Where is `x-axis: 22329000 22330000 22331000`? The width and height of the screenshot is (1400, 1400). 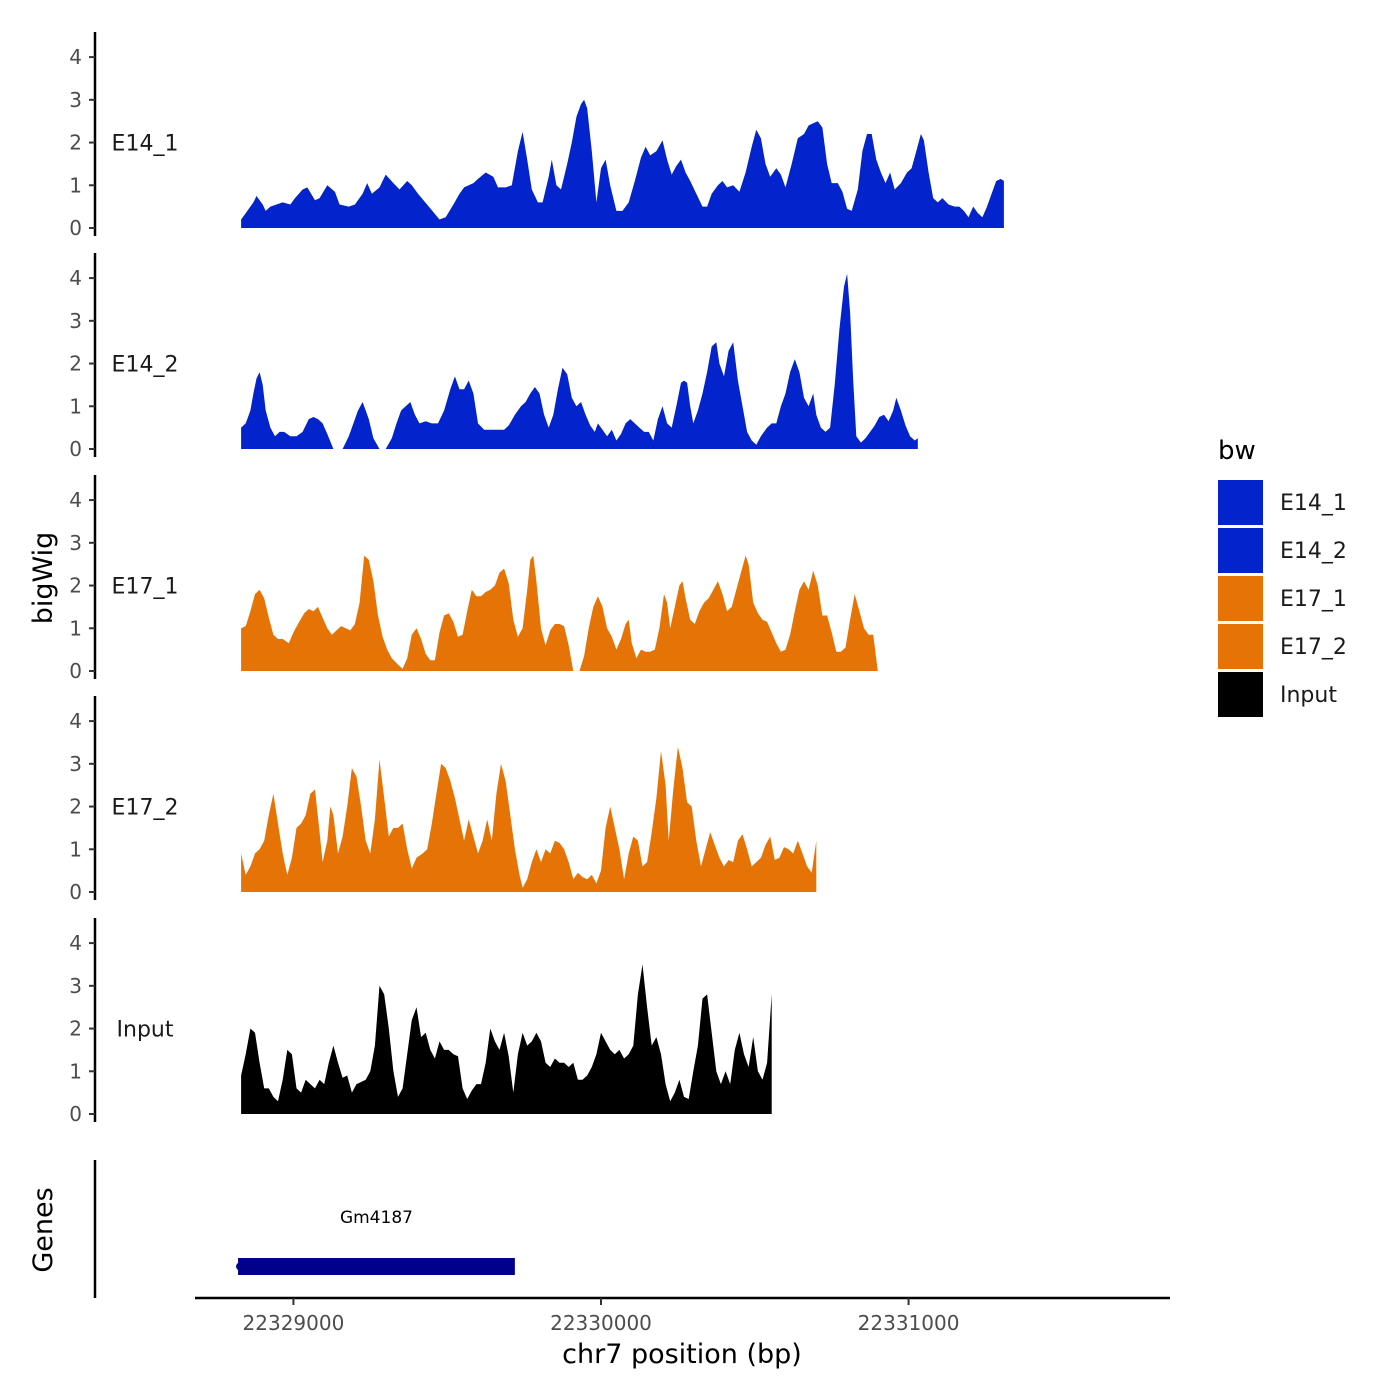
x-axis: 22329000 22330000 22331000 is located at coordinates (682, 1315).